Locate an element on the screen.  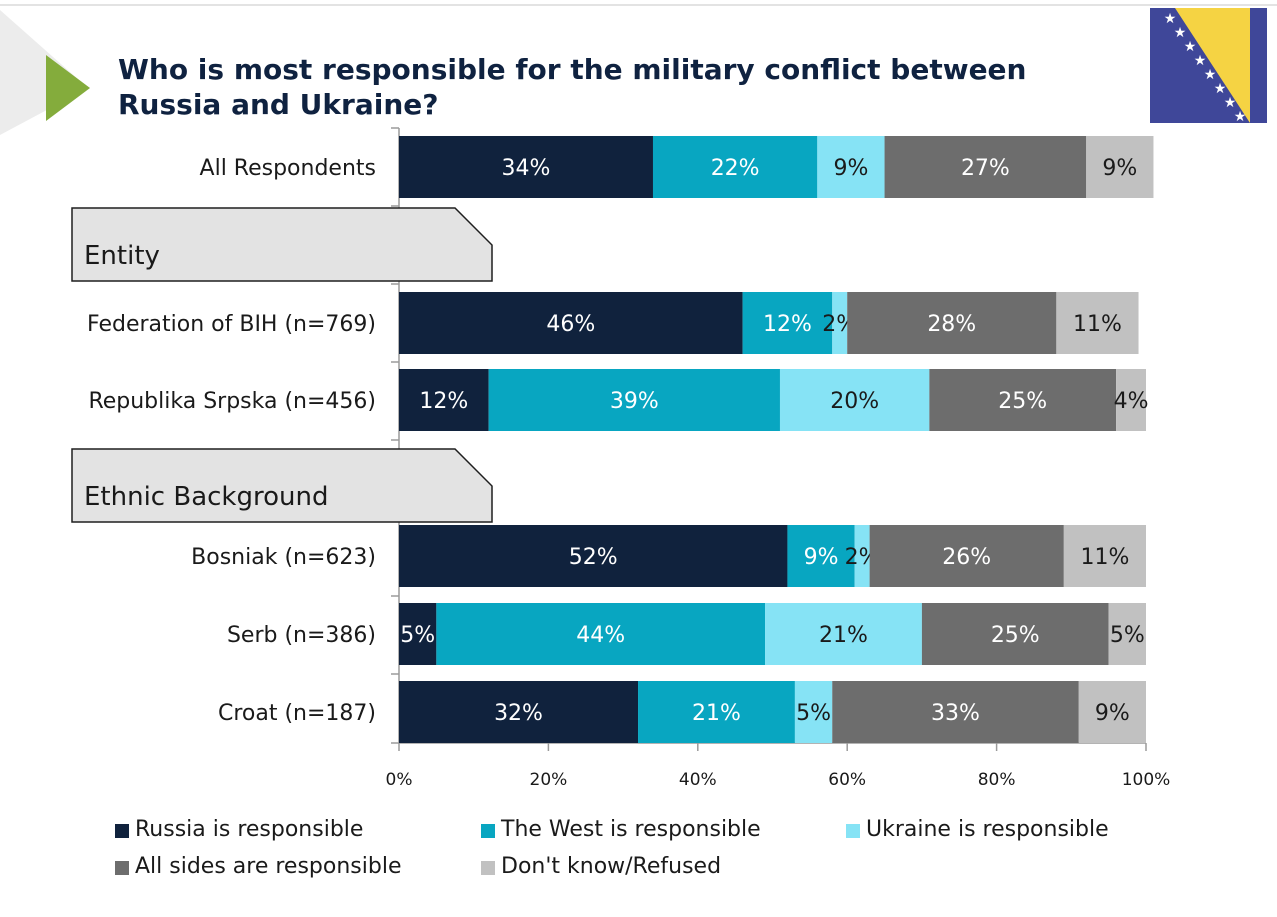
section-header-label: Ethnic Background is located at coordinates (206, 497).